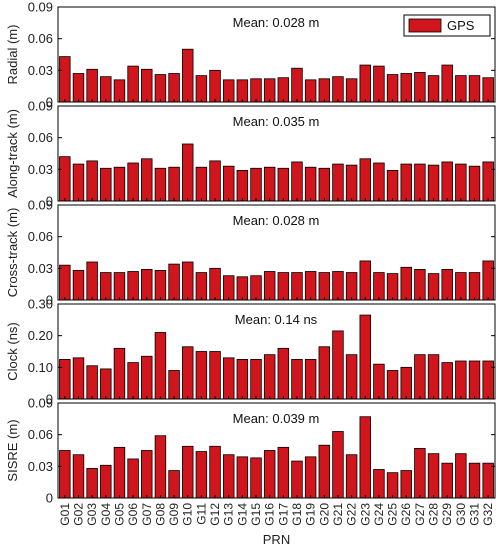 This screenshot has height=550, width=503. I want to click on bar-1-G14, so click(242, 91).